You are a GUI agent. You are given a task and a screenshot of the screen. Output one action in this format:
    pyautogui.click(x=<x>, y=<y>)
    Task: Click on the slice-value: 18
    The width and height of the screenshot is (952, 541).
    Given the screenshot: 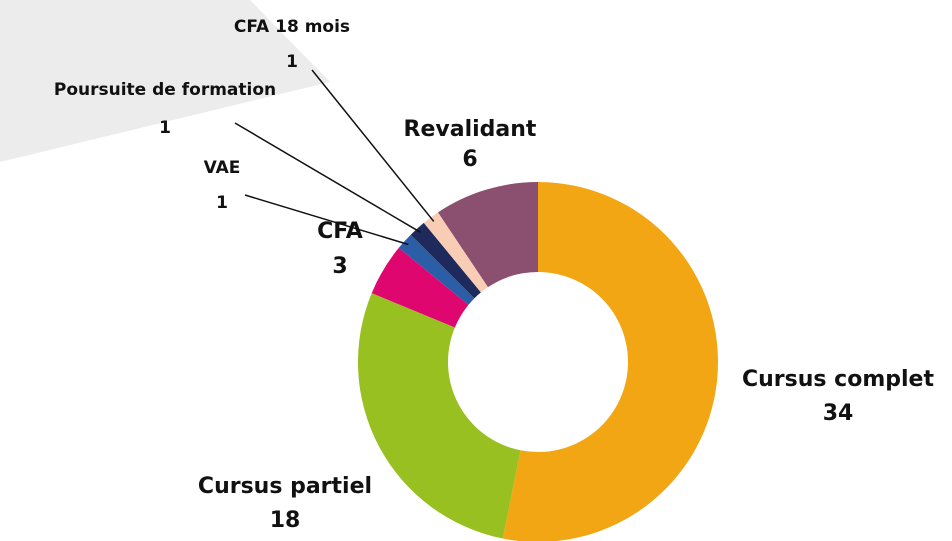 What is the action you would take?
    pyautogui.click(x=285, y=520)
    